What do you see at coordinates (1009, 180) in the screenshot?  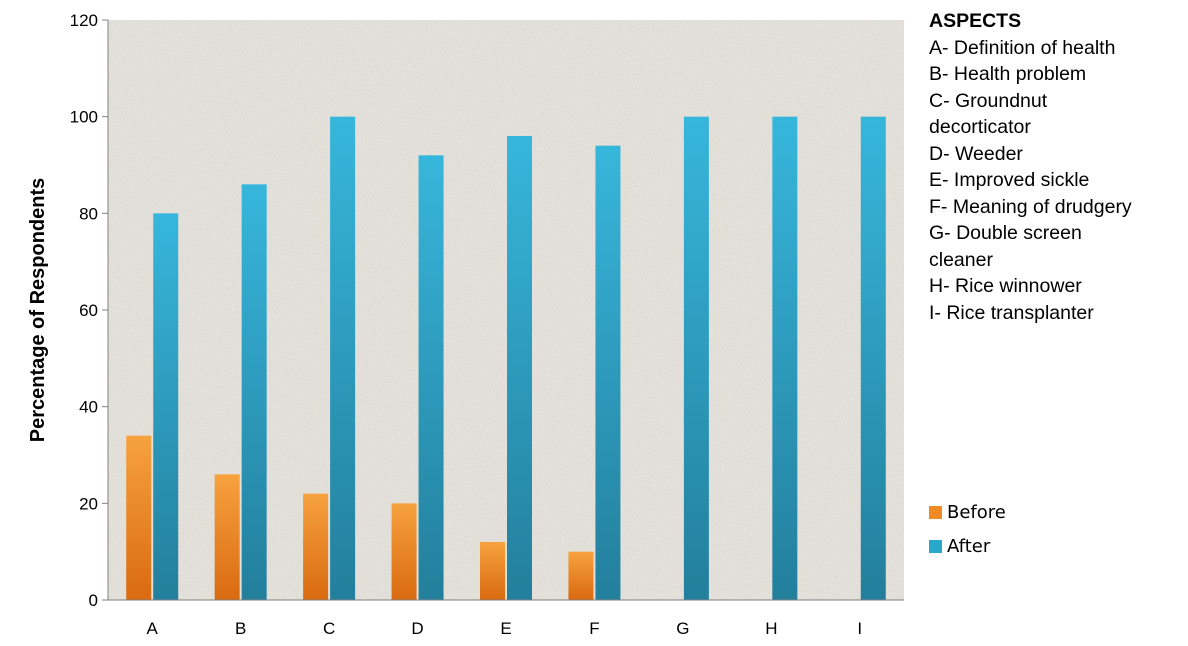 I see `aspect-line: E- Improved sickle` at bounding box center [1009, 180].